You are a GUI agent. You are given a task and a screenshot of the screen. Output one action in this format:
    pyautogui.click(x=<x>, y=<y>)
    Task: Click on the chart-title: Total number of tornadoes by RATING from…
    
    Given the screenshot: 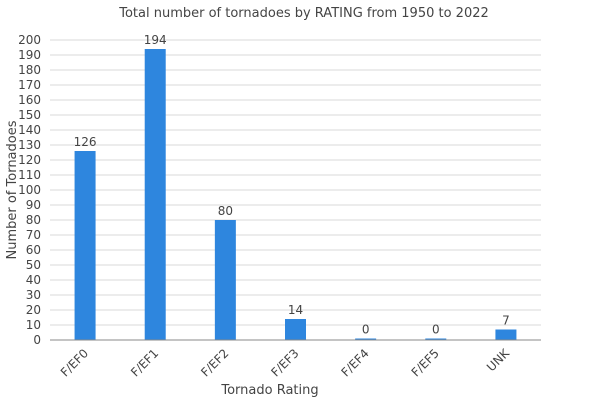 What is the action you would take?
    pyautogui.click(x=303, y=13)
    